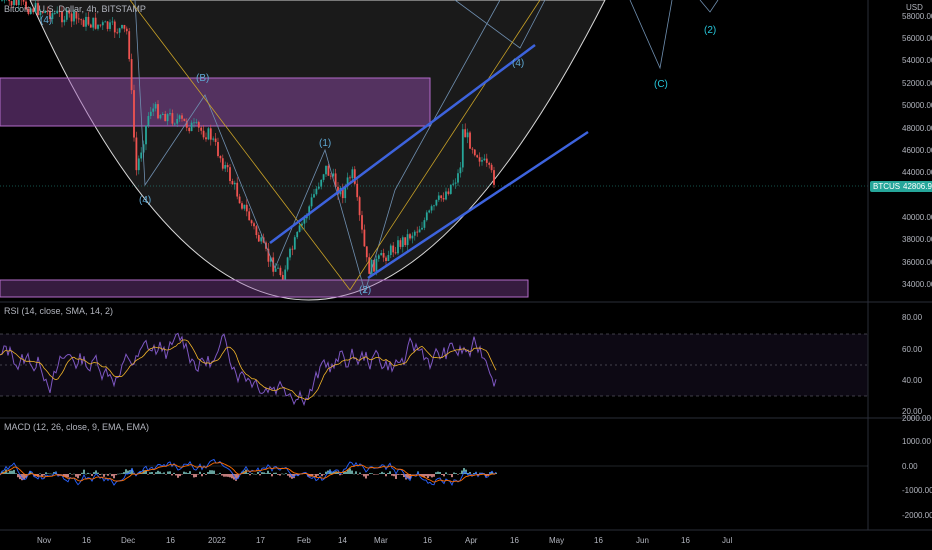 This screenshot has width=932, height=550. I want to click on time-tick: 14, so click(342, 540).